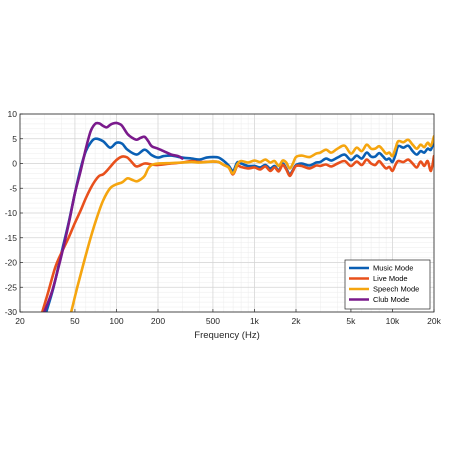 This screenshot has height=450, width=450. Describe the element at coordinates (390, 278) in the screenshot. I see `legend-label-live-mode: Live Mode` at that location.